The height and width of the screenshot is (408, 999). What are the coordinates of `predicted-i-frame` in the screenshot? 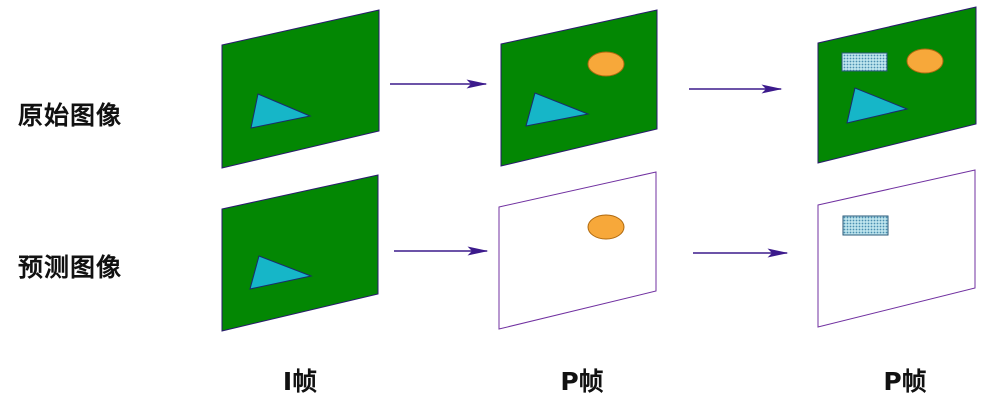 It's located at (300, 253).